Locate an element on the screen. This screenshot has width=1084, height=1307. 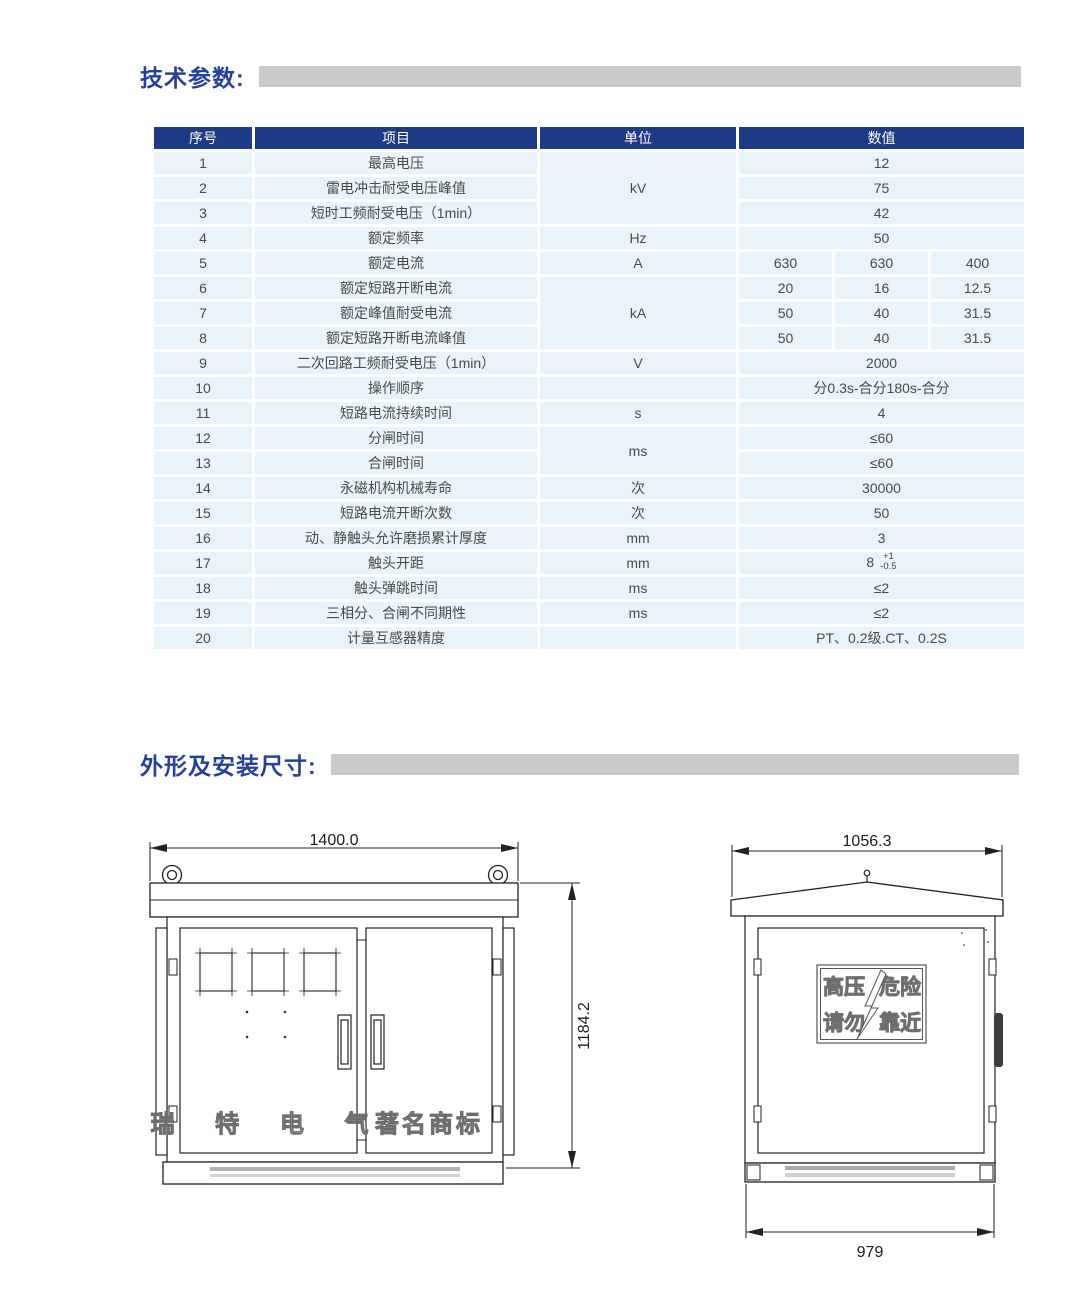
section-bar-dimensions is located at coordinates (674, 764).